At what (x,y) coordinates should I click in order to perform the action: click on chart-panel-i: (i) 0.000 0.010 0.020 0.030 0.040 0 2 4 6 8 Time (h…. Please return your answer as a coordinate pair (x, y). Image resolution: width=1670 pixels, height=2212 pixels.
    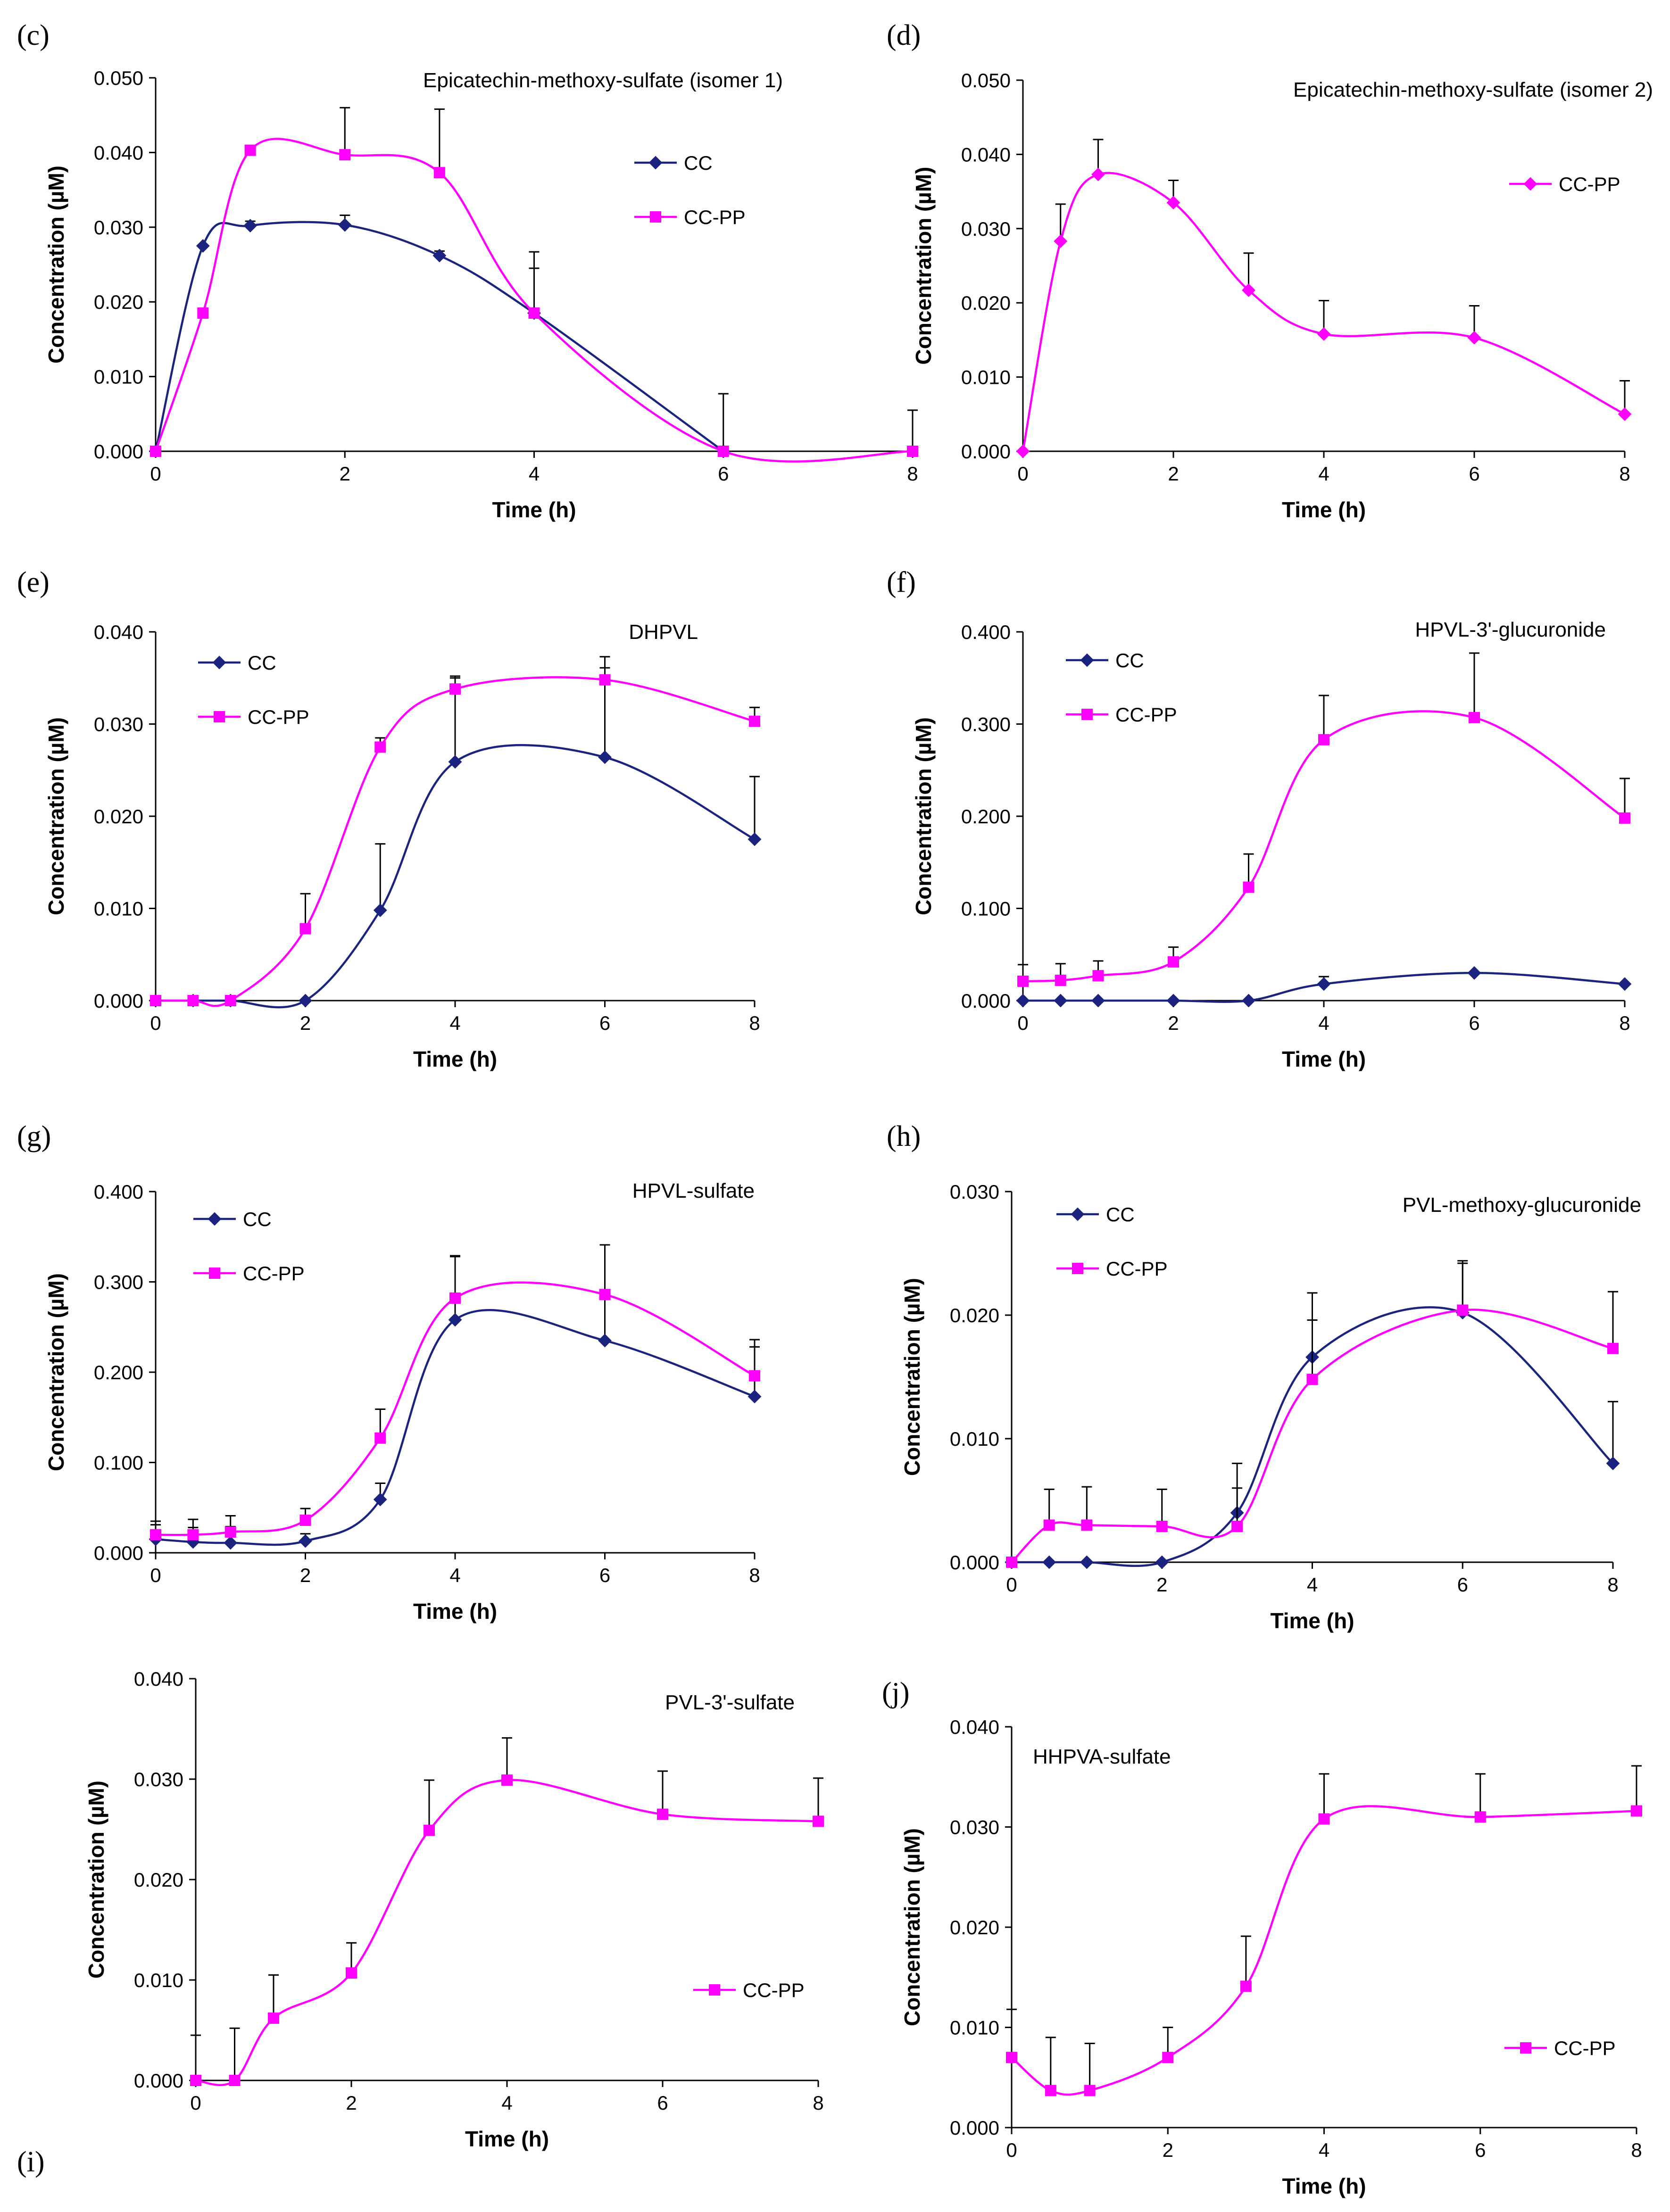
    Looking at the image, I should click on (420, 1923).